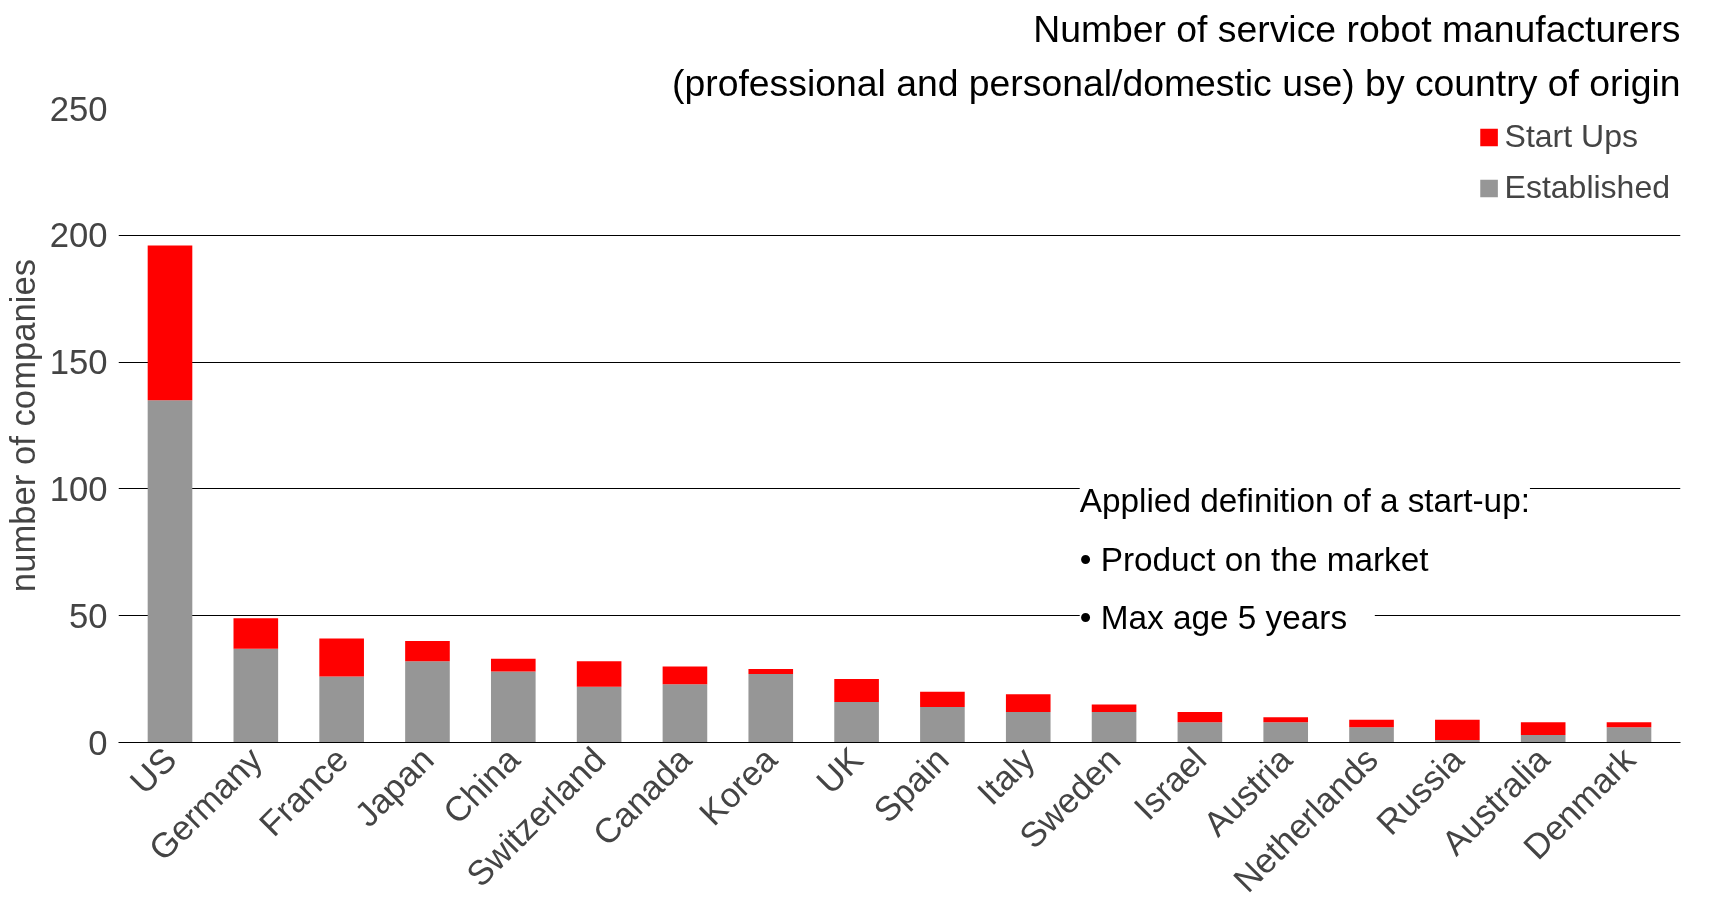  What do you see at coordinates (1254, 559) in the screenshot?
I see `annotation: • Product on the market` at bounding box center [1254, 559].